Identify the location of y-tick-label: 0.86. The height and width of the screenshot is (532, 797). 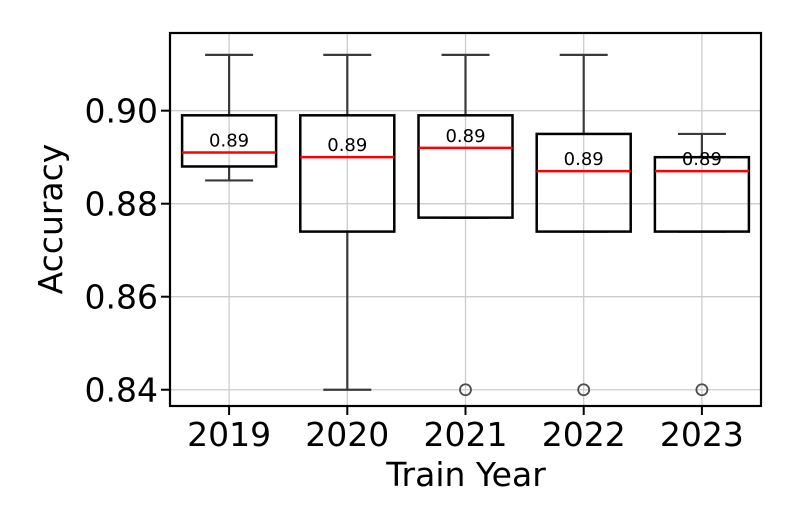
(121, 297).